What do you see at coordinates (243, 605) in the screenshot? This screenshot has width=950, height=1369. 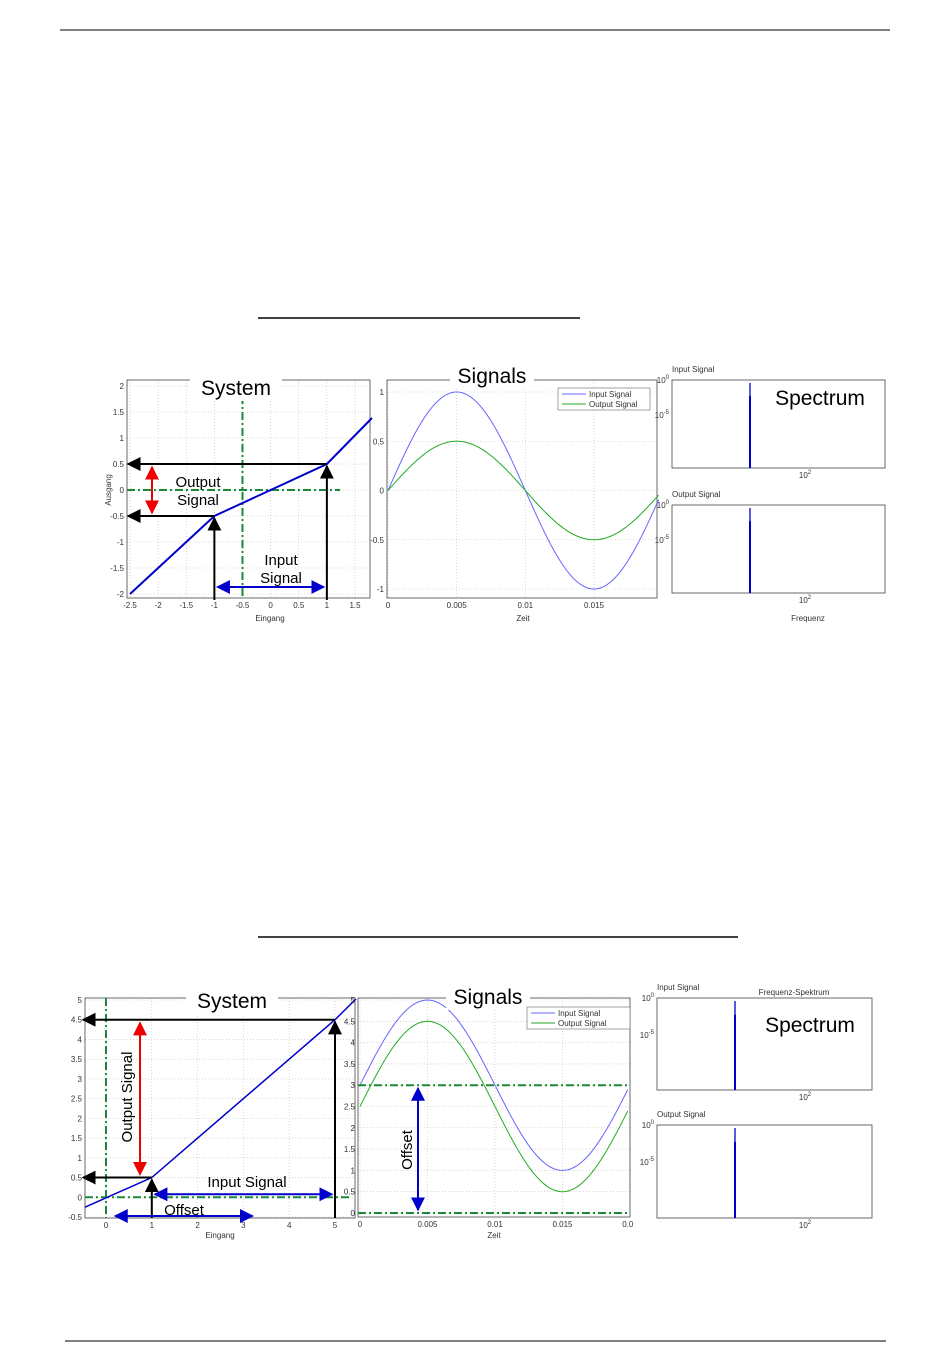 I see `x-tick-label: -0.5` at bounding box center [243, 605].